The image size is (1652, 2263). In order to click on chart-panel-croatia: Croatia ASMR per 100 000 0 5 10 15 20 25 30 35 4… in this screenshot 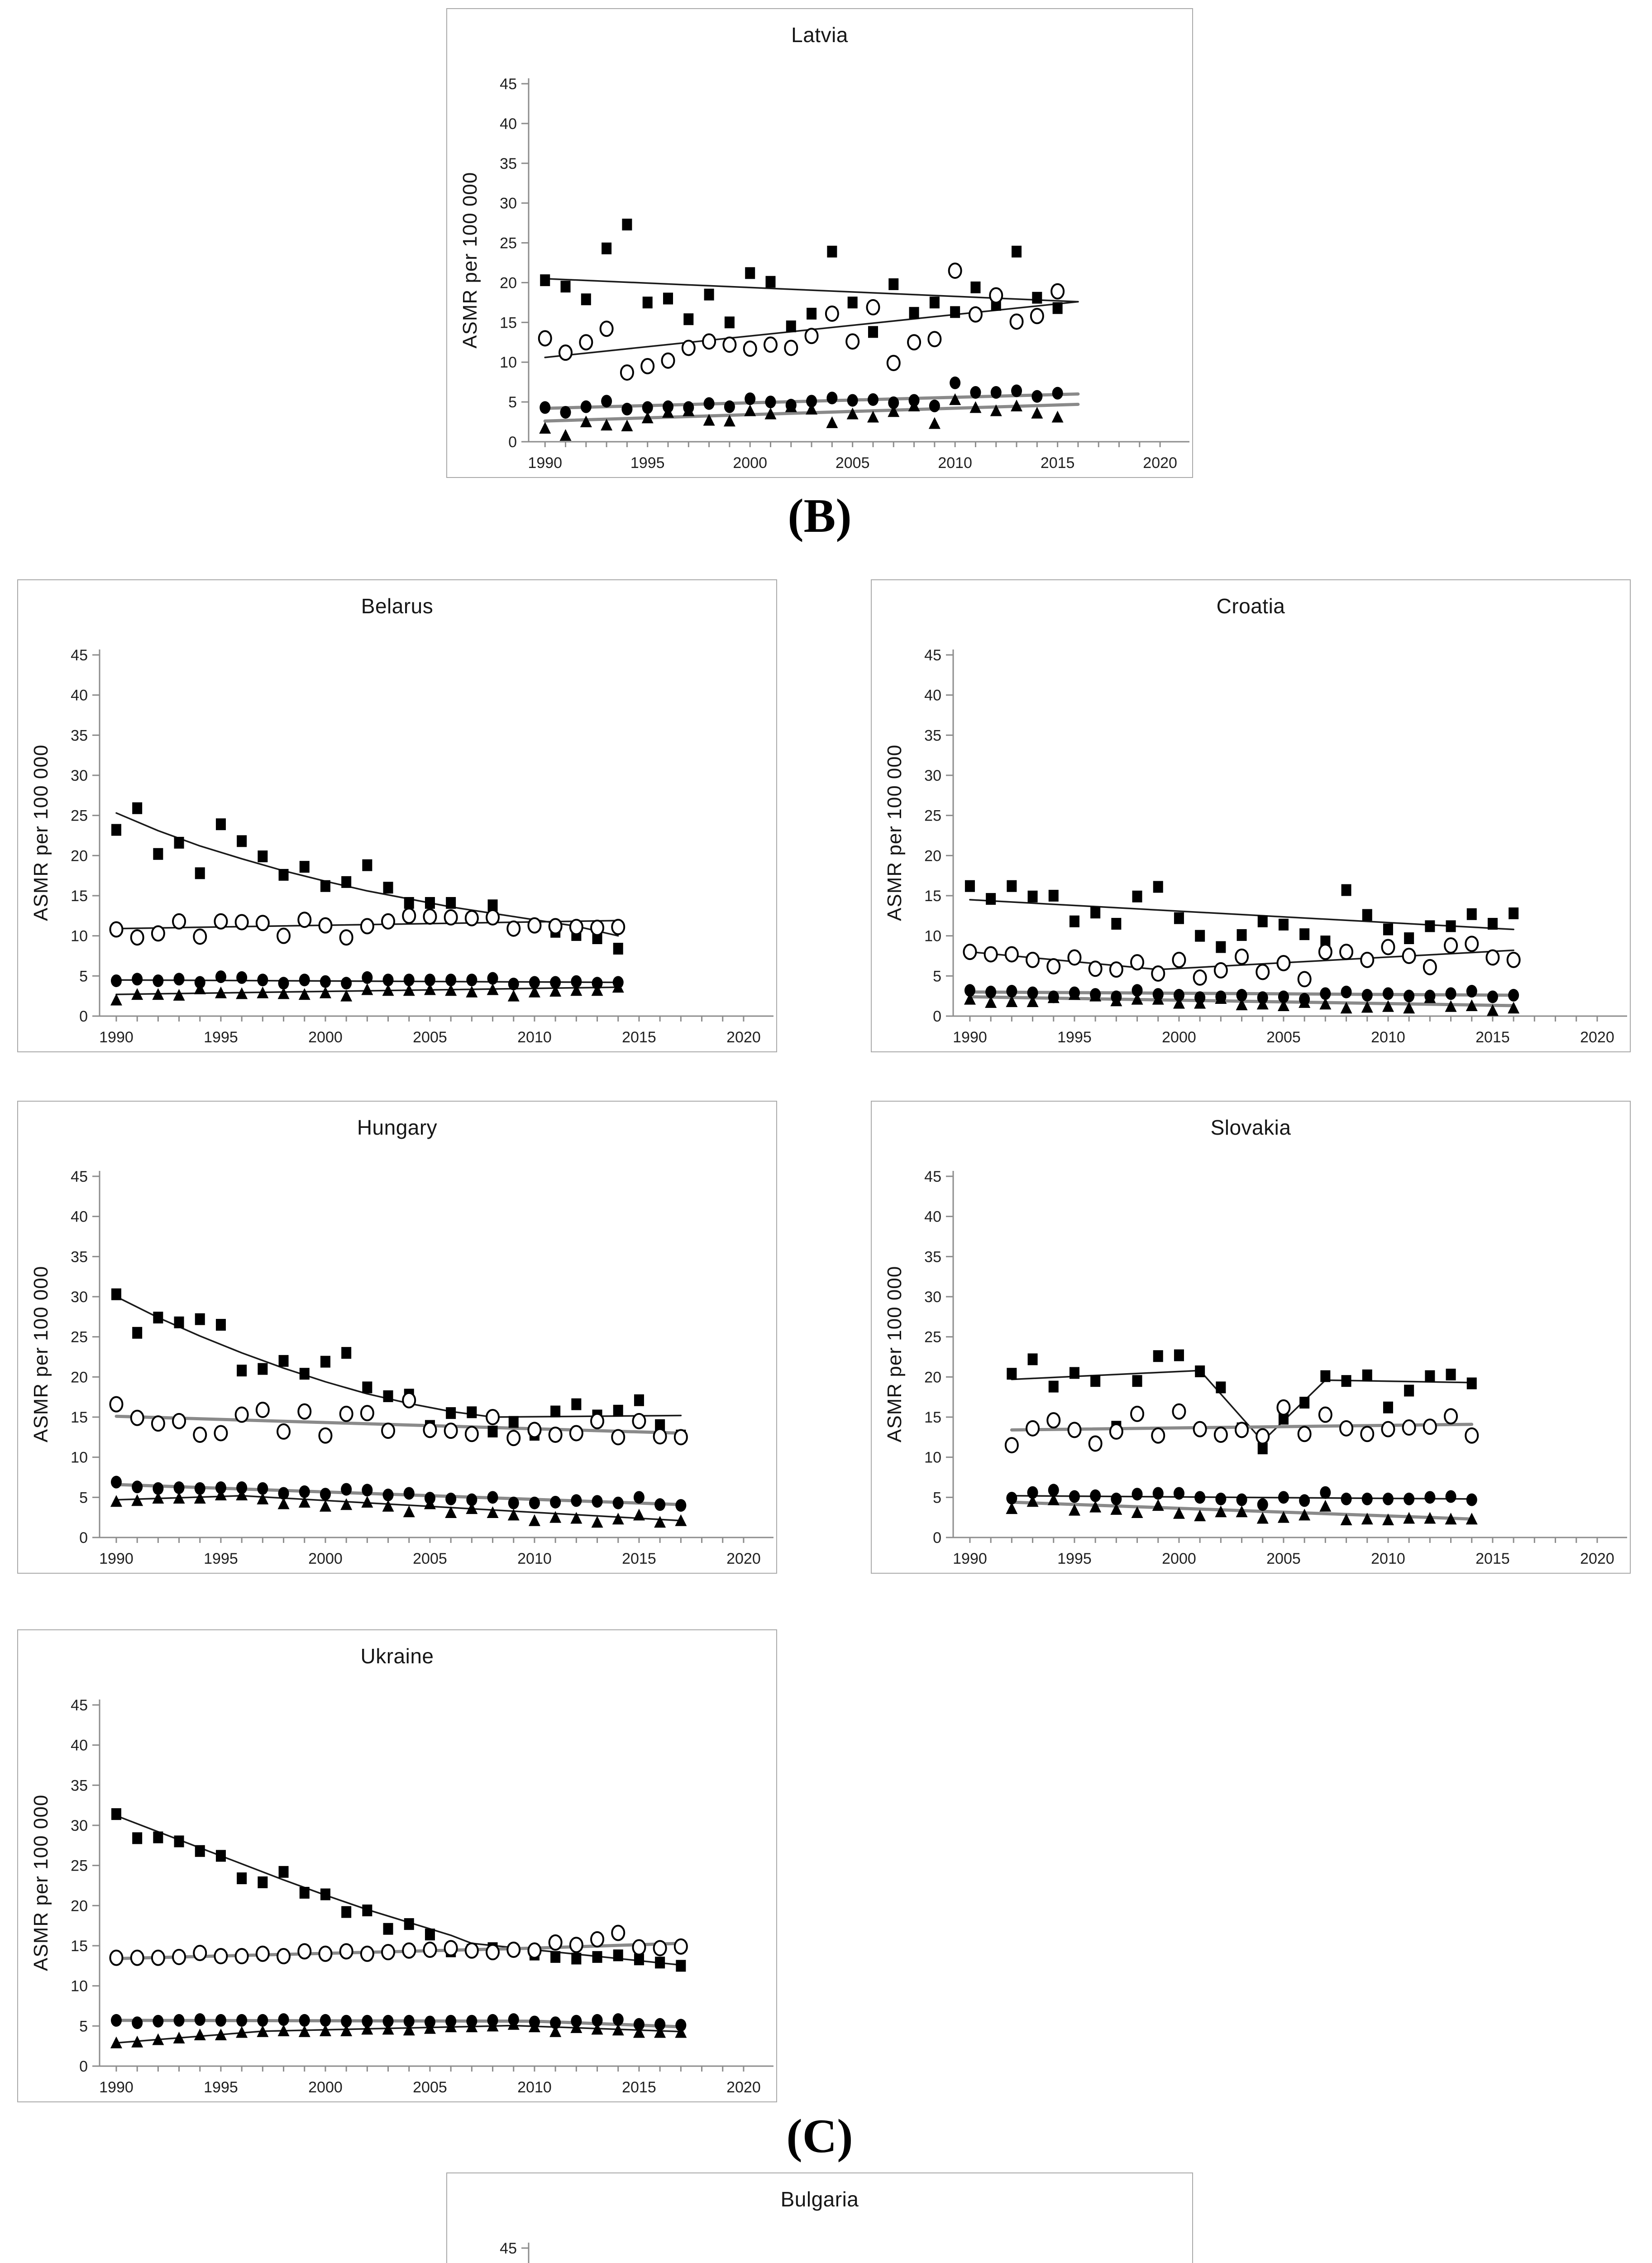, I will do `click(1251, 815)`.